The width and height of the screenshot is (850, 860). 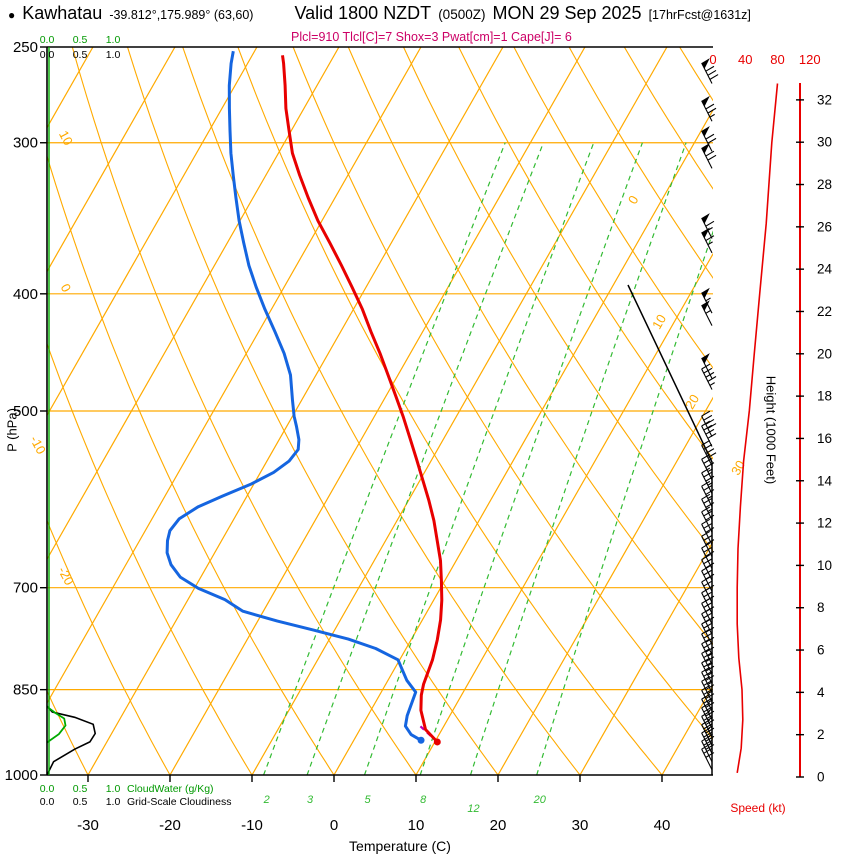 What do you see at coordinates (12, 15) in the screenshot?
I see `station-marker-icon: ●` at bounding box center [12, 15].